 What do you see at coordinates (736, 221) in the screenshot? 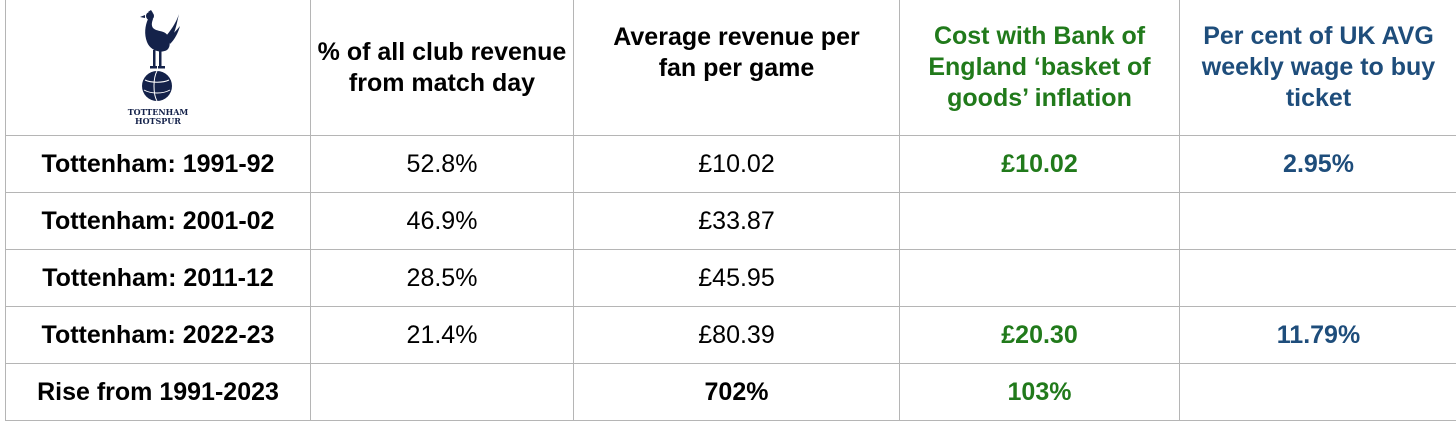
I see `avg-revenue-cell: £33.87` at bounding box center [736, 221].